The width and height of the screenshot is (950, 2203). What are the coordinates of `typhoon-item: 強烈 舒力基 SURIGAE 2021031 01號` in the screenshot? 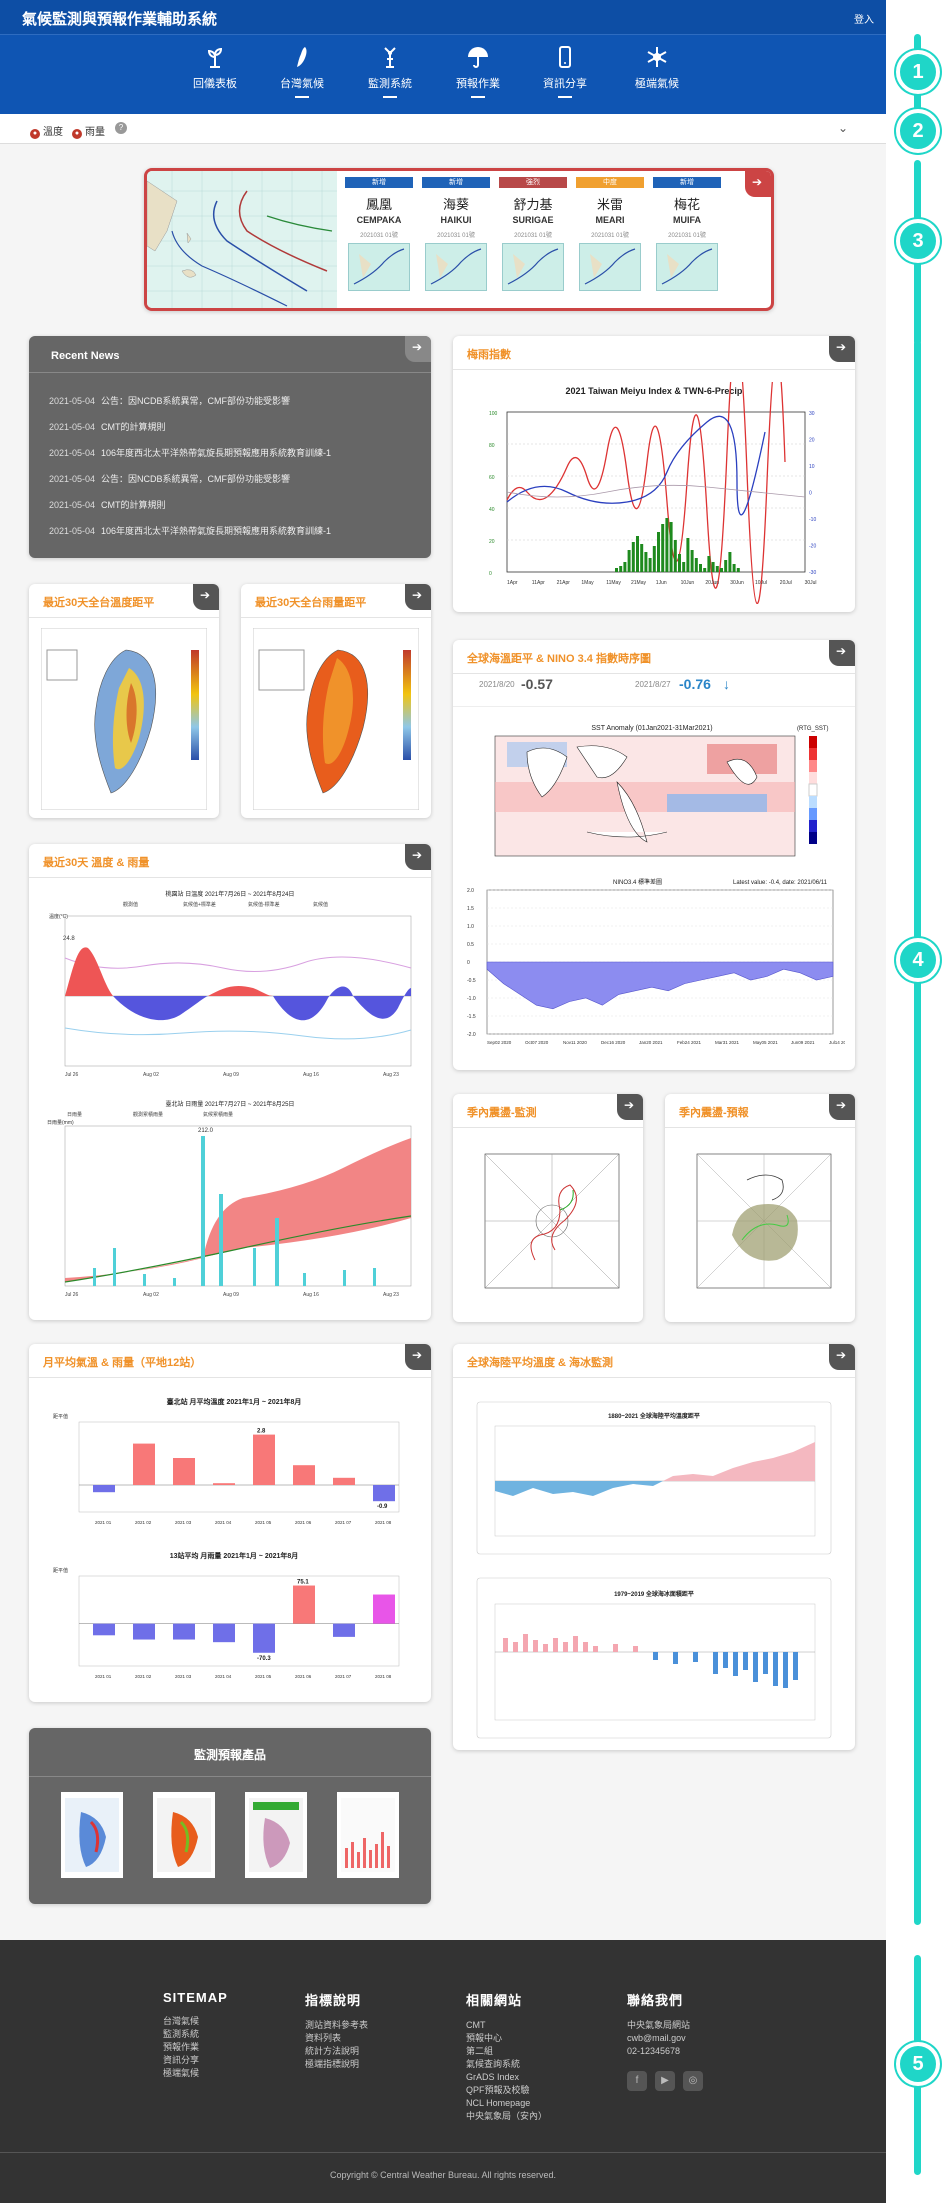 It's located at (533, 234).